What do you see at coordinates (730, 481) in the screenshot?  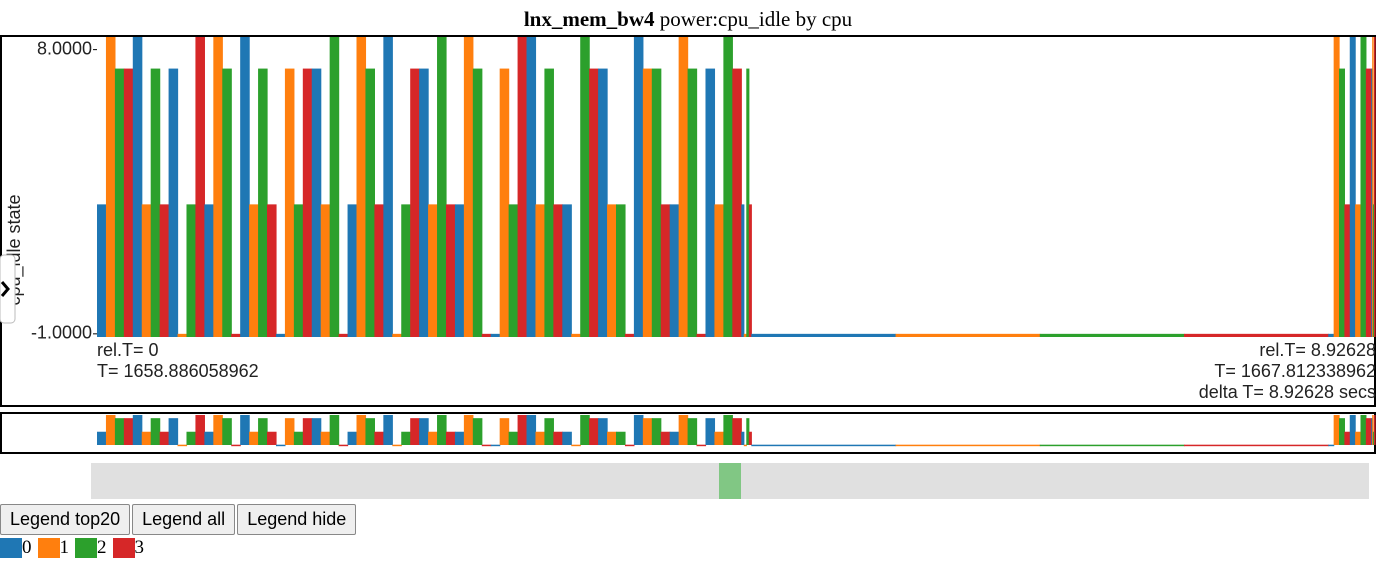 I see `scrollbar-thumb` at bounding box center [730, 481].